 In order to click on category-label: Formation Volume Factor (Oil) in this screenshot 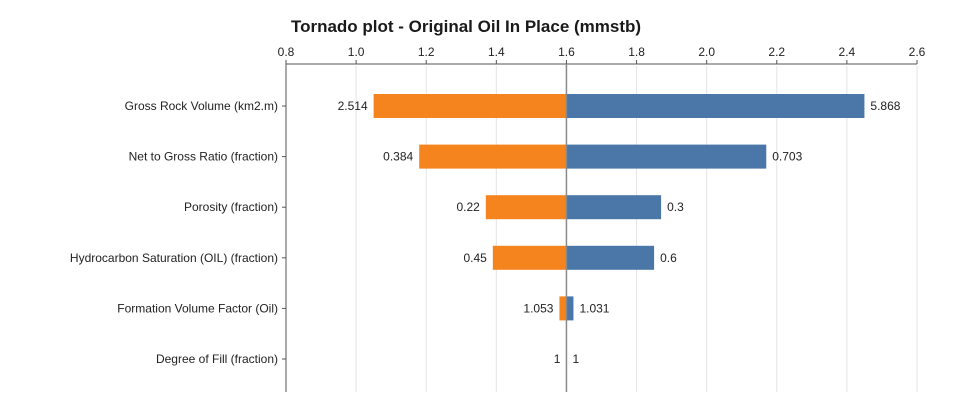, I will do `click(197, 308)`.